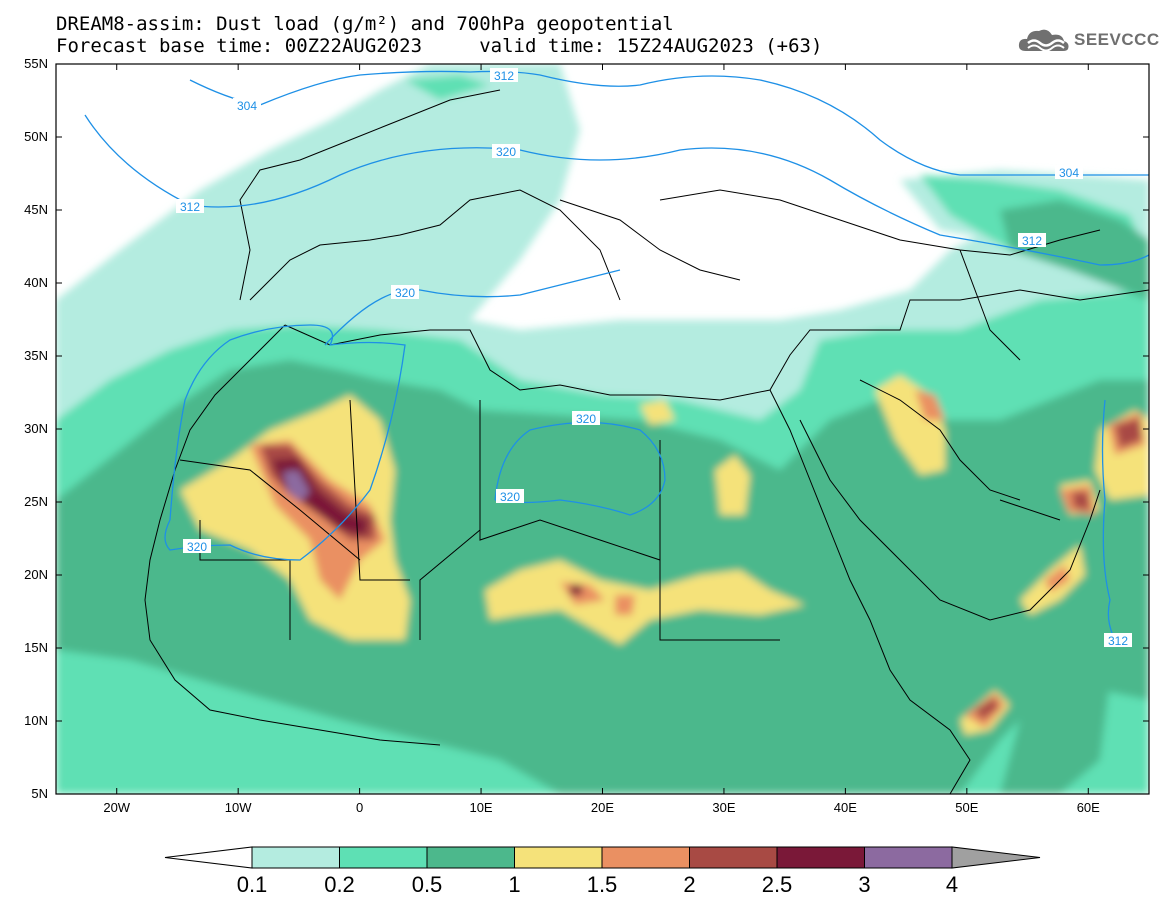 The width and height of the screenshot is (1165, 907). What do you see at coordinates (36, 428) in the screenshot?
I see `latitude-label: 30N` at bounding box center [36, 428].